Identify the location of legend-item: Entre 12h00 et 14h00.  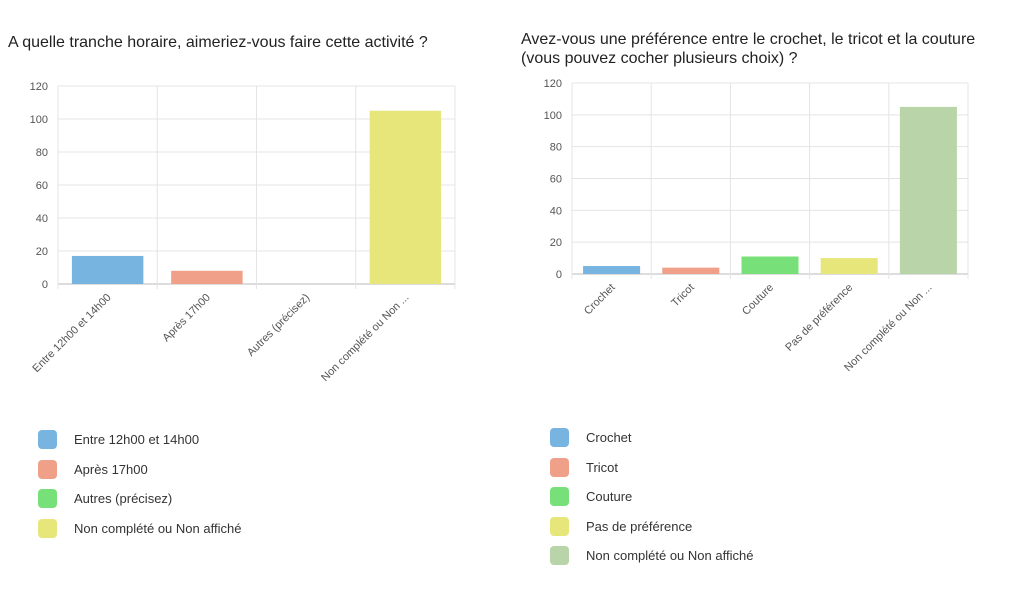
(139, 440).